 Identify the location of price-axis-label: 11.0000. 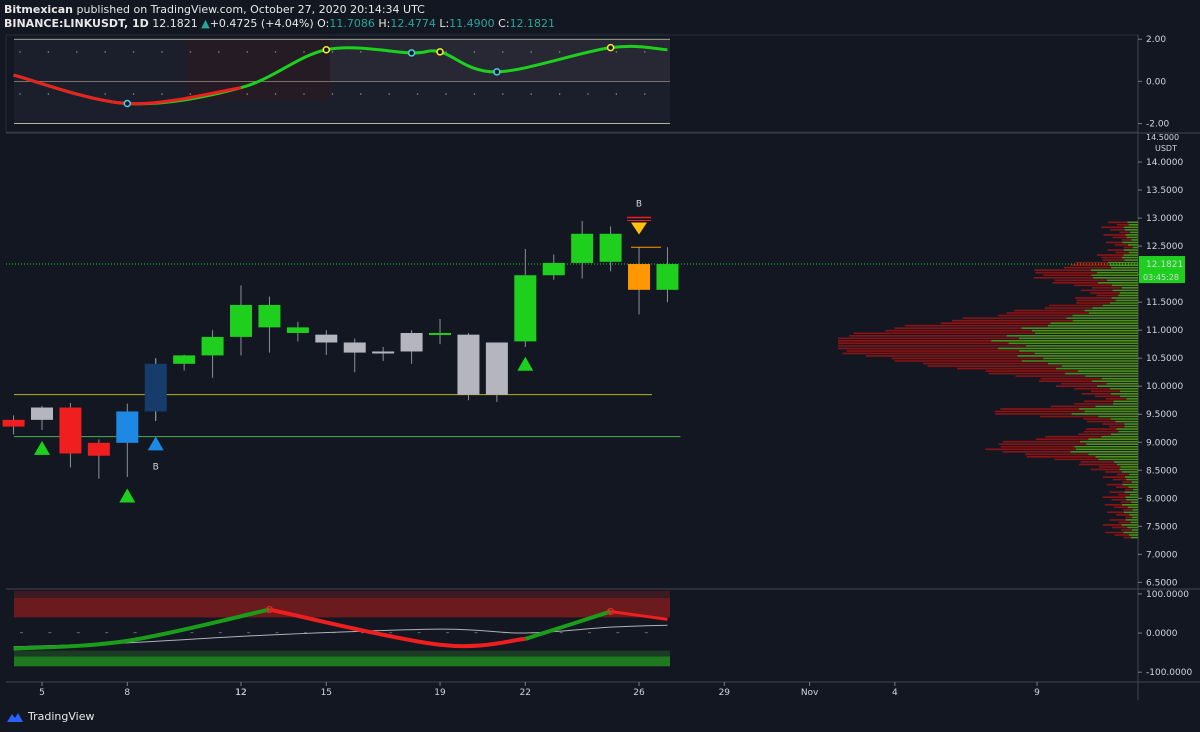
(1164, 331).